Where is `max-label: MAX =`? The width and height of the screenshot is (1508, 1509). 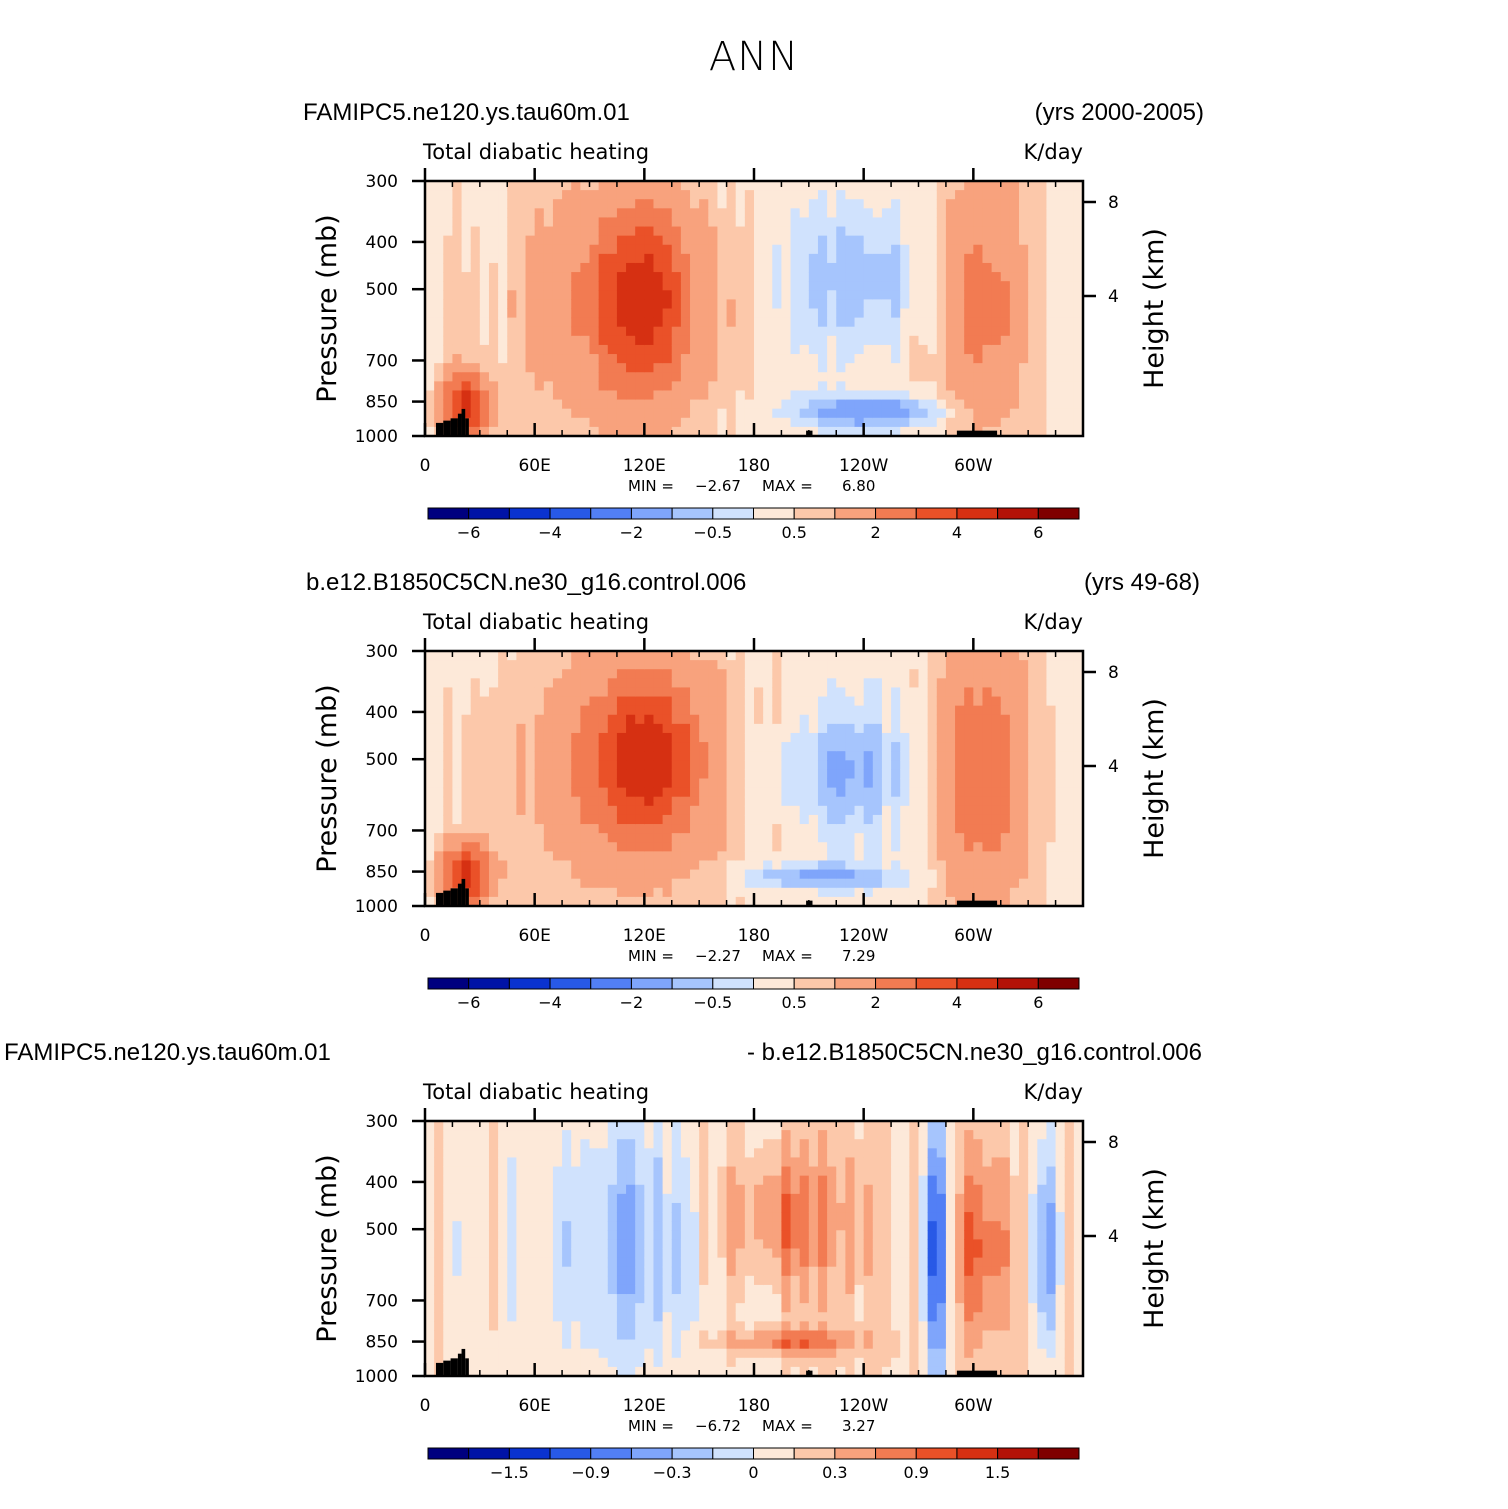
max-label: MAX = is located at coordinates (787, 486).